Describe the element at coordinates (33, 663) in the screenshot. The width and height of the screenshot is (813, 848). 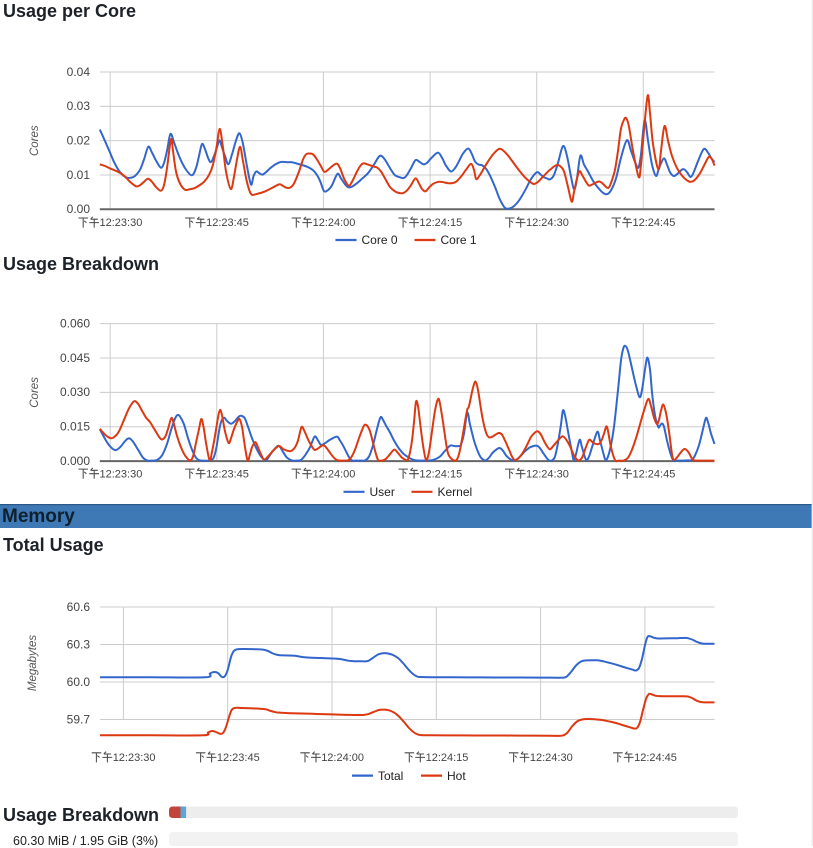
I see `svg-text: Megabytes` at that location.